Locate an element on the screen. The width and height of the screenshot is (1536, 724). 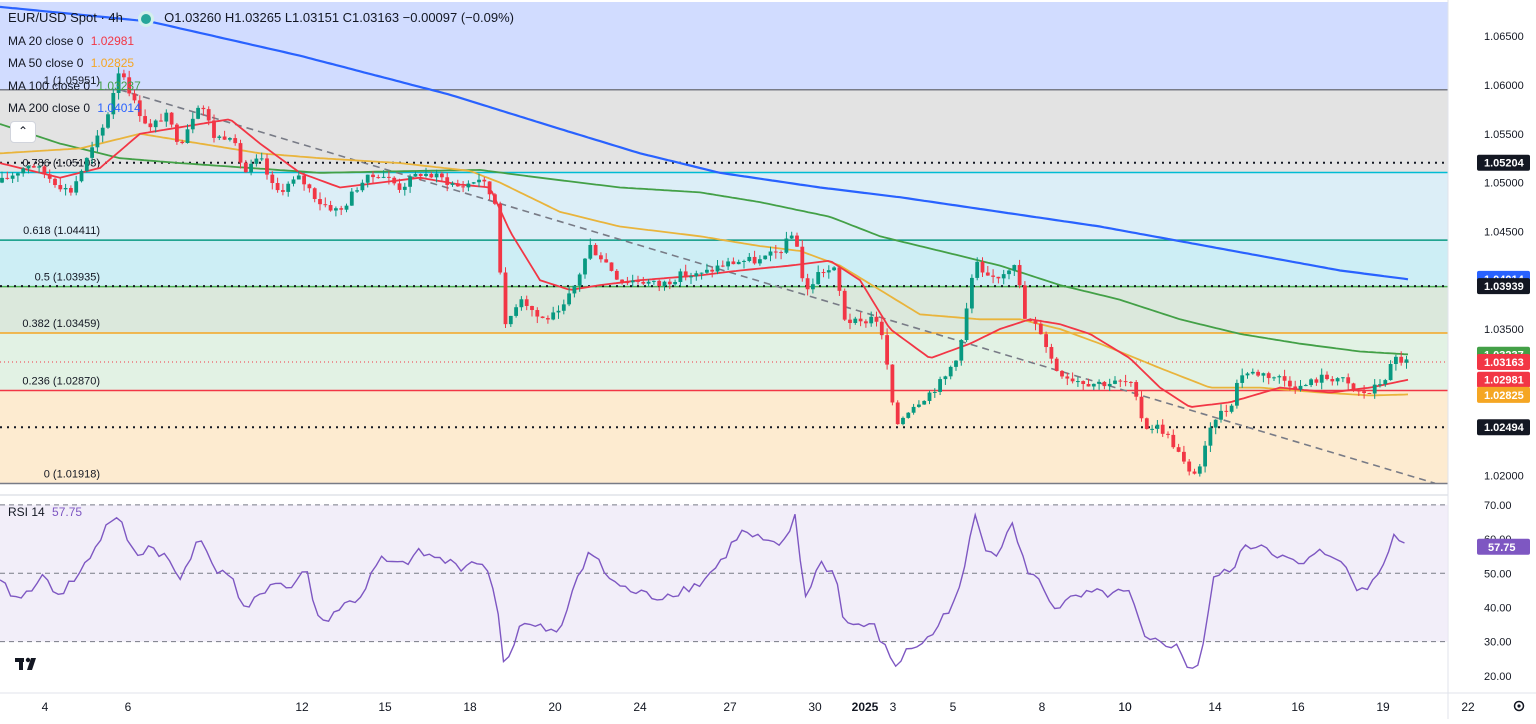
legend-ma200-label: MA 200 close 0 is located at coordinates (49, 108).